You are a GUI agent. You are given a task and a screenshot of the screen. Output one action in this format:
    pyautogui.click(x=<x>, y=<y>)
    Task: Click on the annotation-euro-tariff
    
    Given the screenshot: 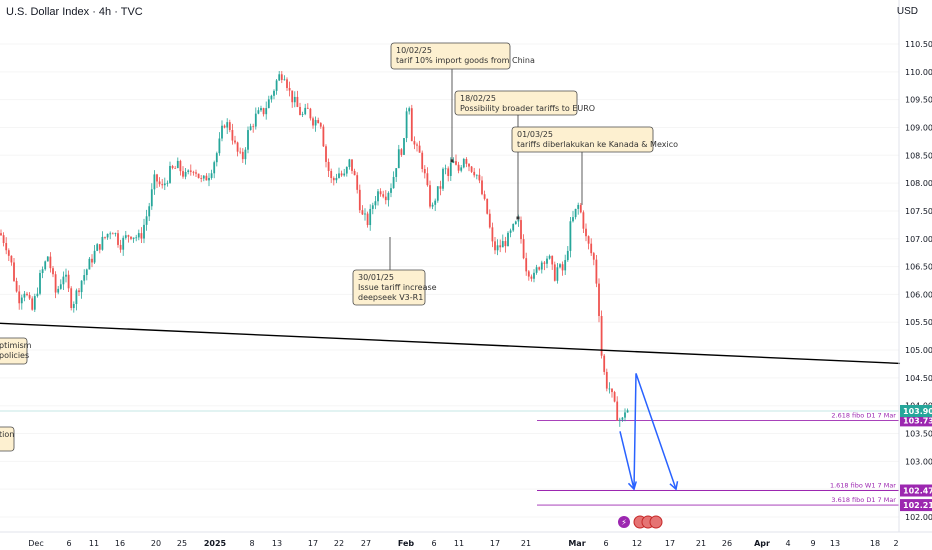 What is the action you would take?
    pyautogui.click(x=516, y=103)
    